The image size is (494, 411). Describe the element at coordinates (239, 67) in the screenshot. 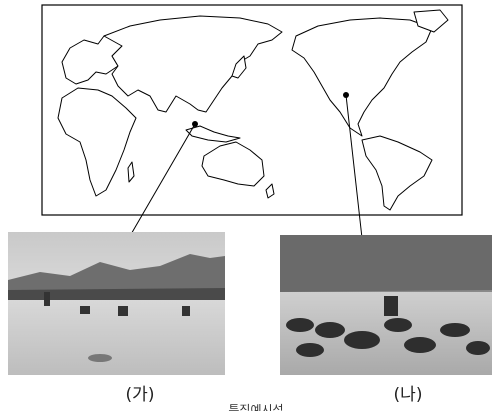

I see `japan` at that location.